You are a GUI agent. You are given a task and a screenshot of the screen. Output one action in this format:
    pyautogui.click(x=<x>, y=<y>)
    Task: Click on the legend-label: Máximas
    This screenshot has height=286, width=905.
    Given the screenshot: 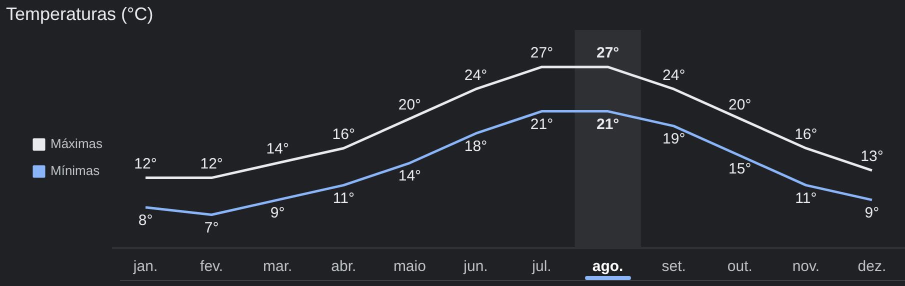 What is the action you would take?
    pyautogui.click(x=77, y=144)
    